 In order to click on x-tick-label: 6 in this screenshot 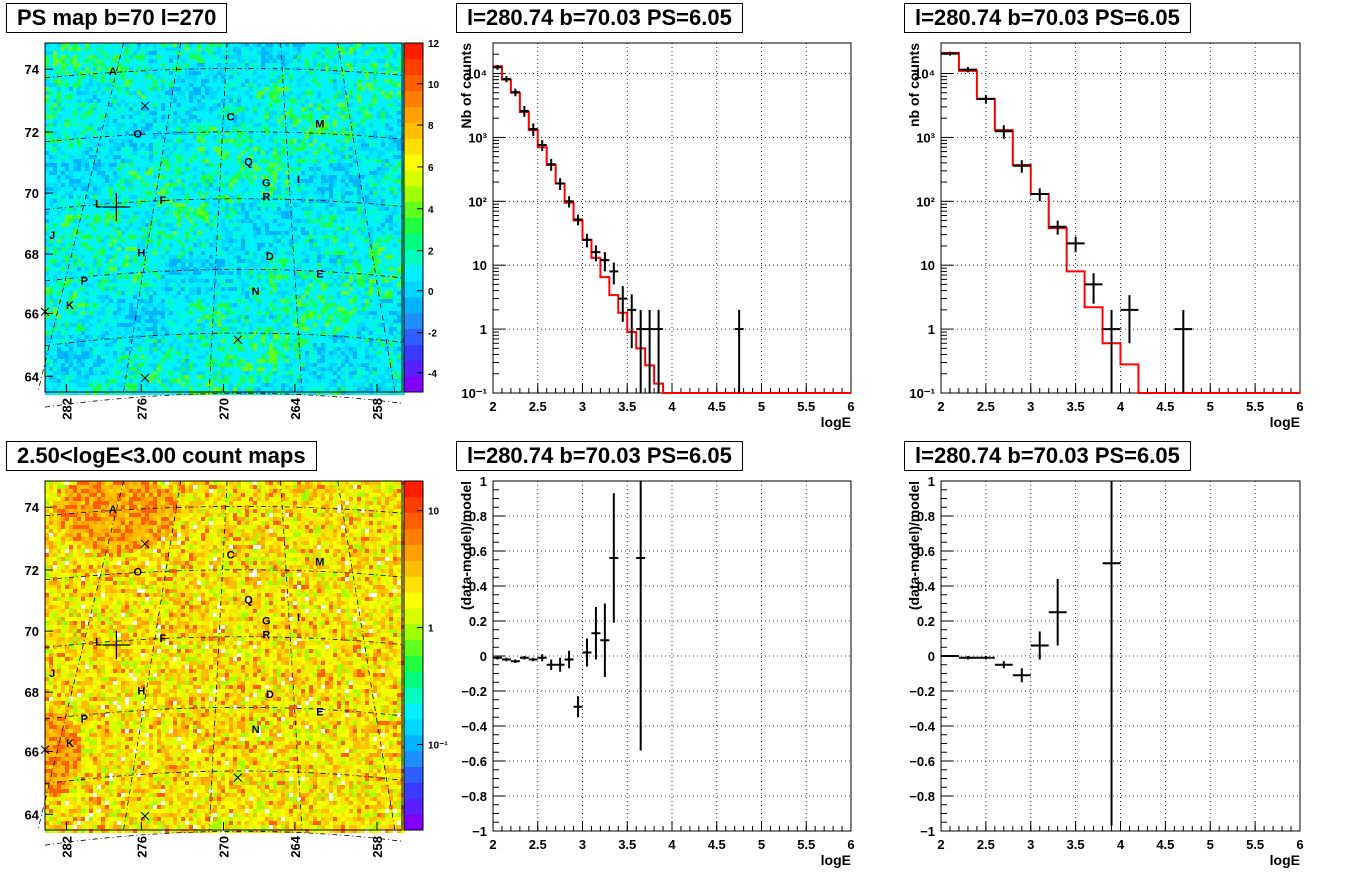, I will do `click(1299, 406)`.